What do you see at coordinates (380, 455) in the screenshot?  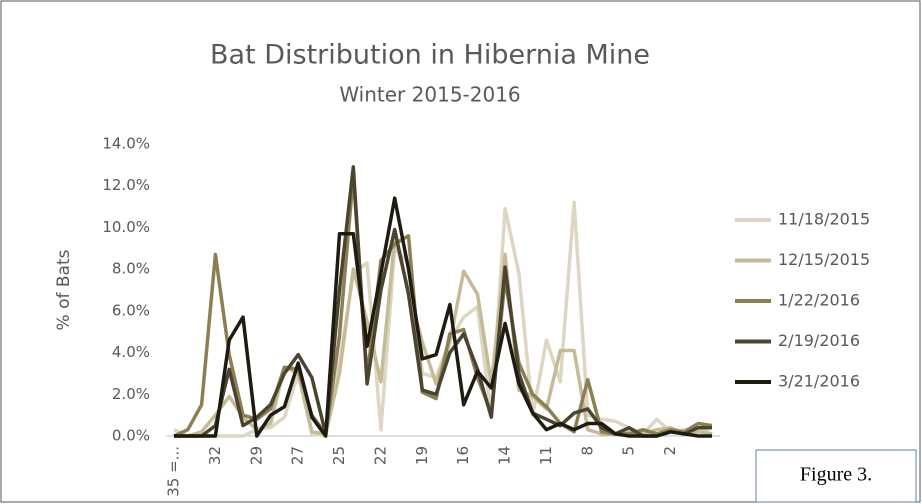 I see `x-tick-label: 22` at bounding box center [380, 455].